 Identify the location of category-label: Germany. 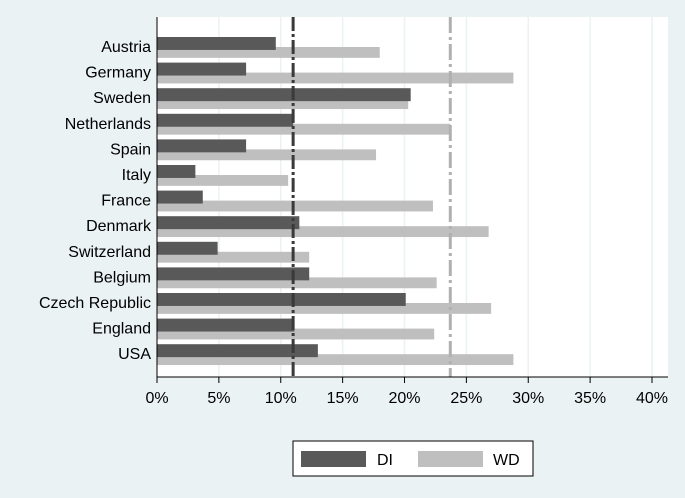
(118, 73).